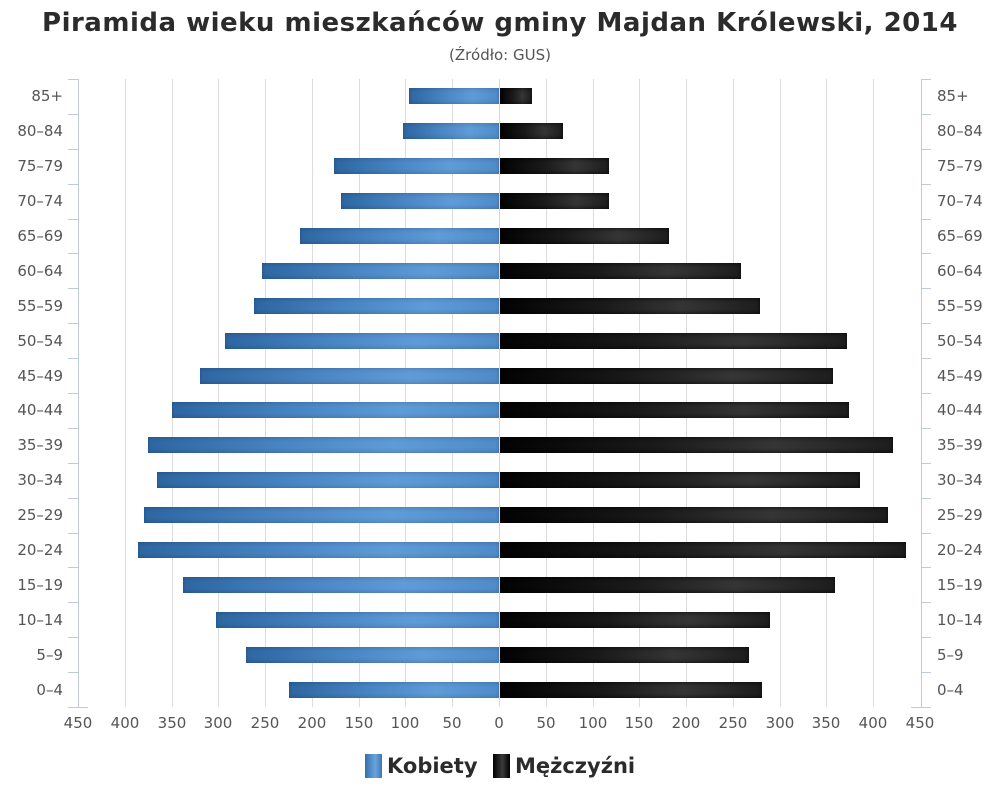 This screenshot has height=800, width=1000. What do you see at coordinates (373, 766) in the screenshot?
I see `legend-swatch-icon` at bounding box center [373, 766].